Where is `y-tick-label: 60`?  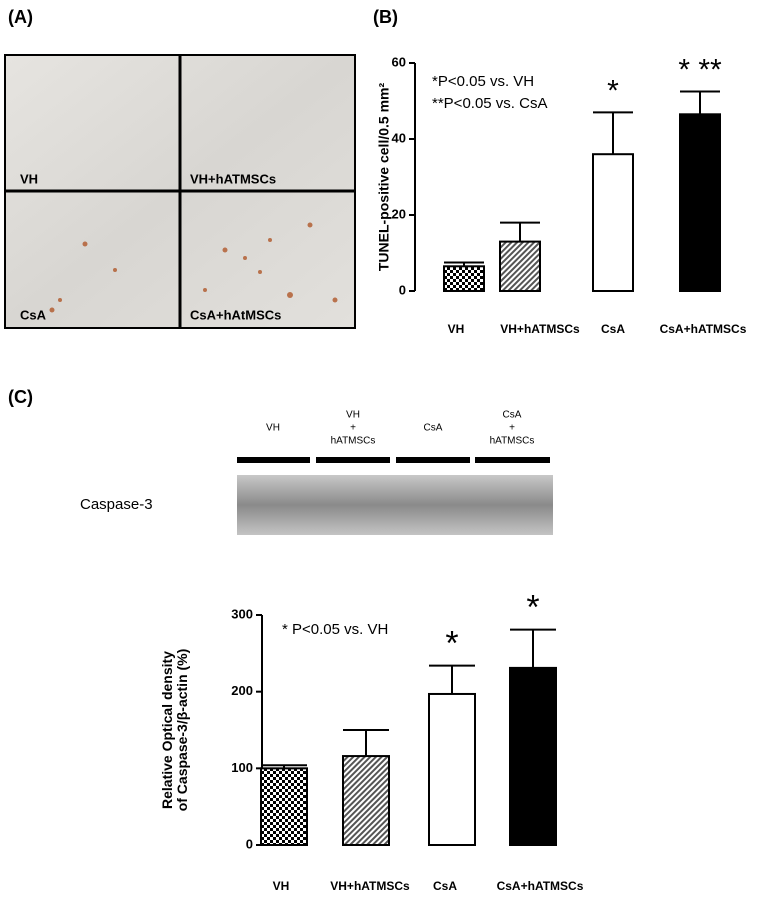
y-tick-label: 60 is located at coordinates (399, 61).